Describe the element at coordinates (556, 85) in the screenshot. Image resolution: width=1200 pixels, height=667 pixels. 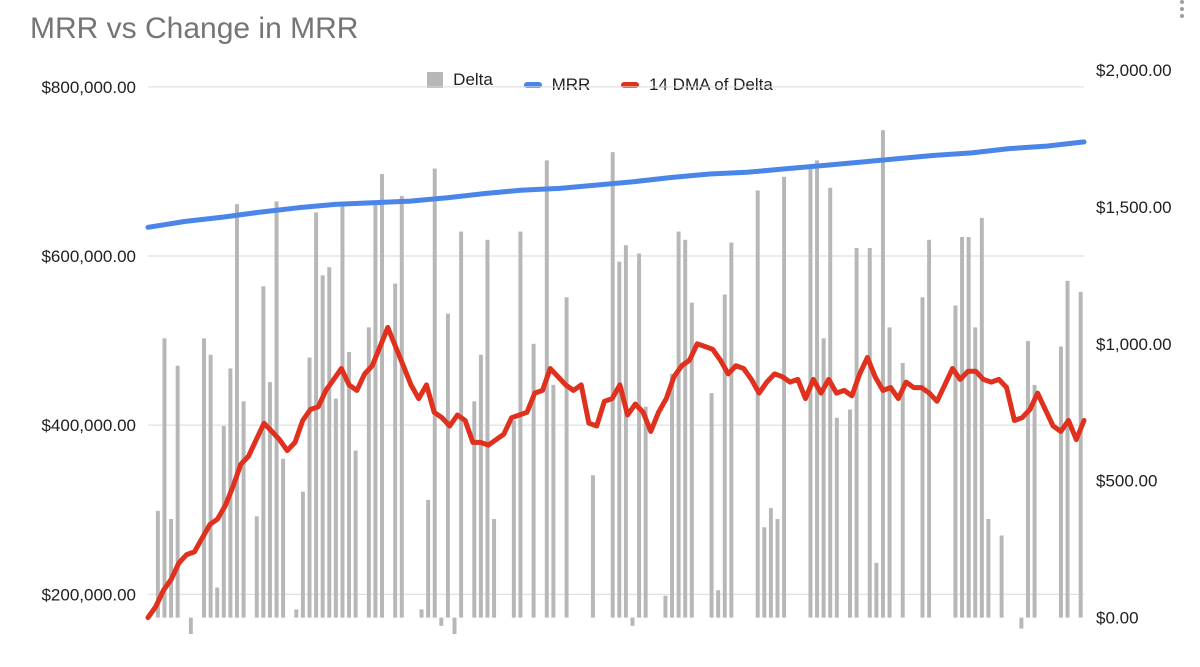
I see `legend-item-mrr: MRR` at that location.